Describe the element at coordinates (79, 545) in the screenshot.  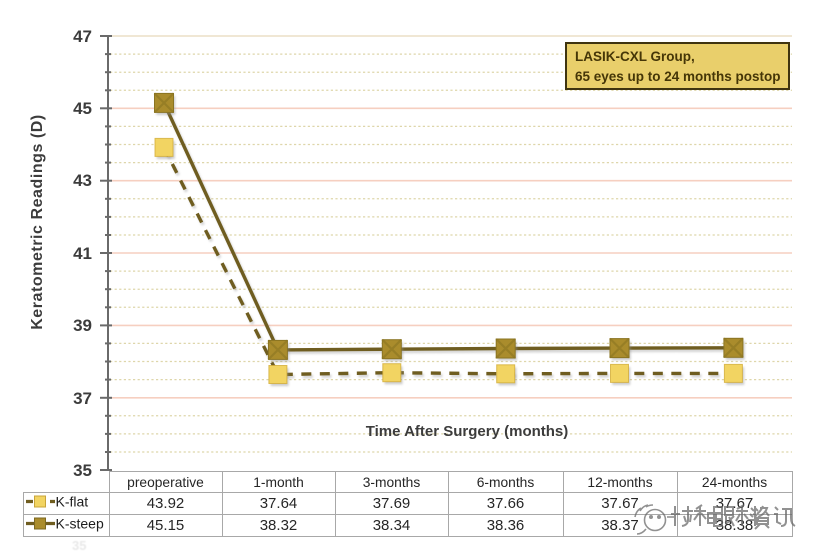
I see `svg-text: 35` at that location.